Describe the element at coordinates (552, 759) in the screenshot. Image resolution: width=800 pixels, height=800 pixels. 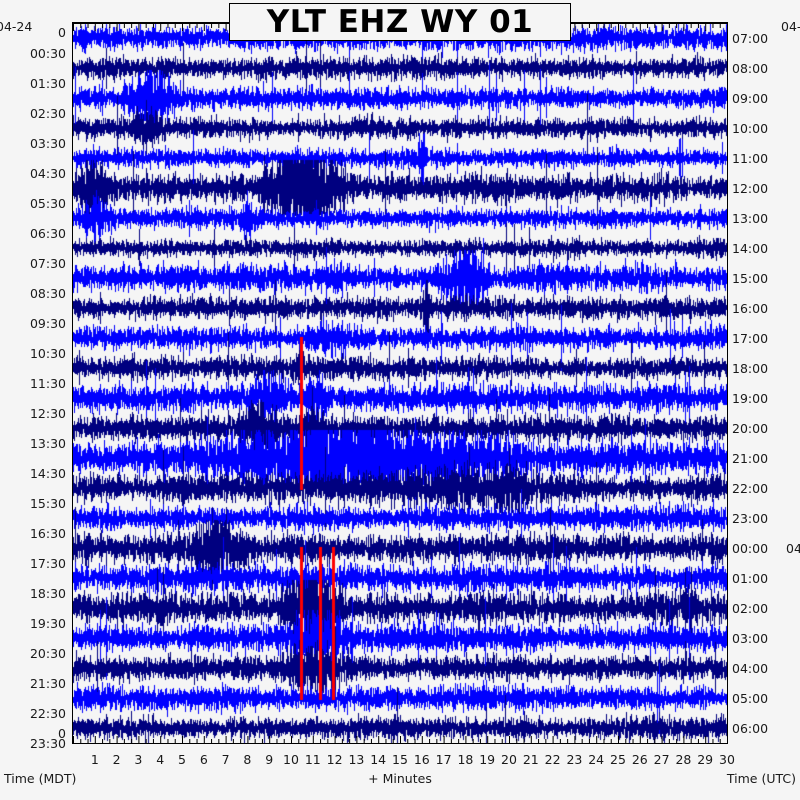
I see `minute-label-22: 22` at that location.